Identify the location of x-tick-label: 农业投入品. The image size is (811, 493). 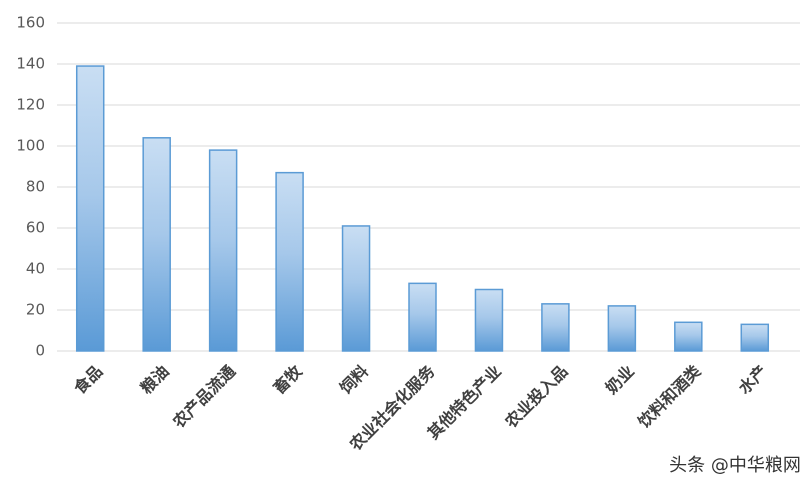
(536, 397).